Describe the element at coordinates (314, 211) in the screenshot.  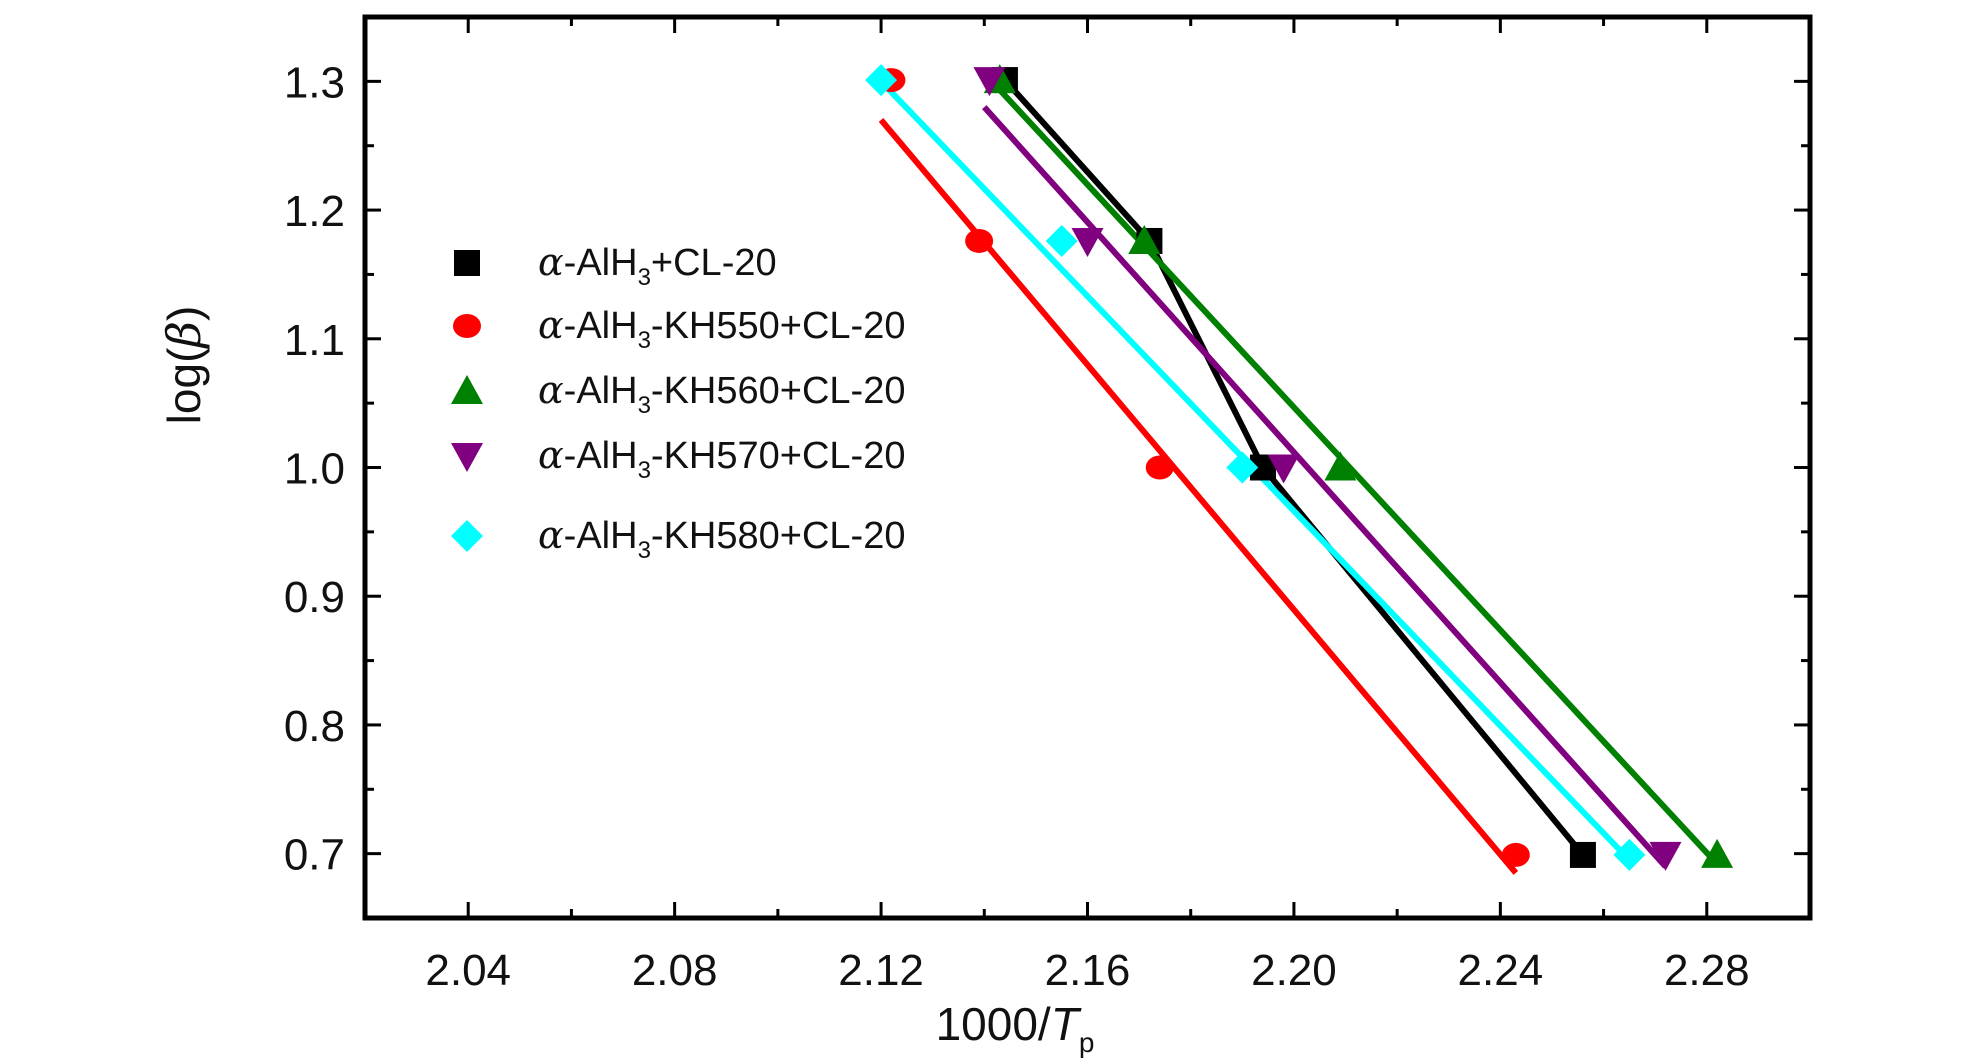
I see `y-tick-label: 1.2` at that location.